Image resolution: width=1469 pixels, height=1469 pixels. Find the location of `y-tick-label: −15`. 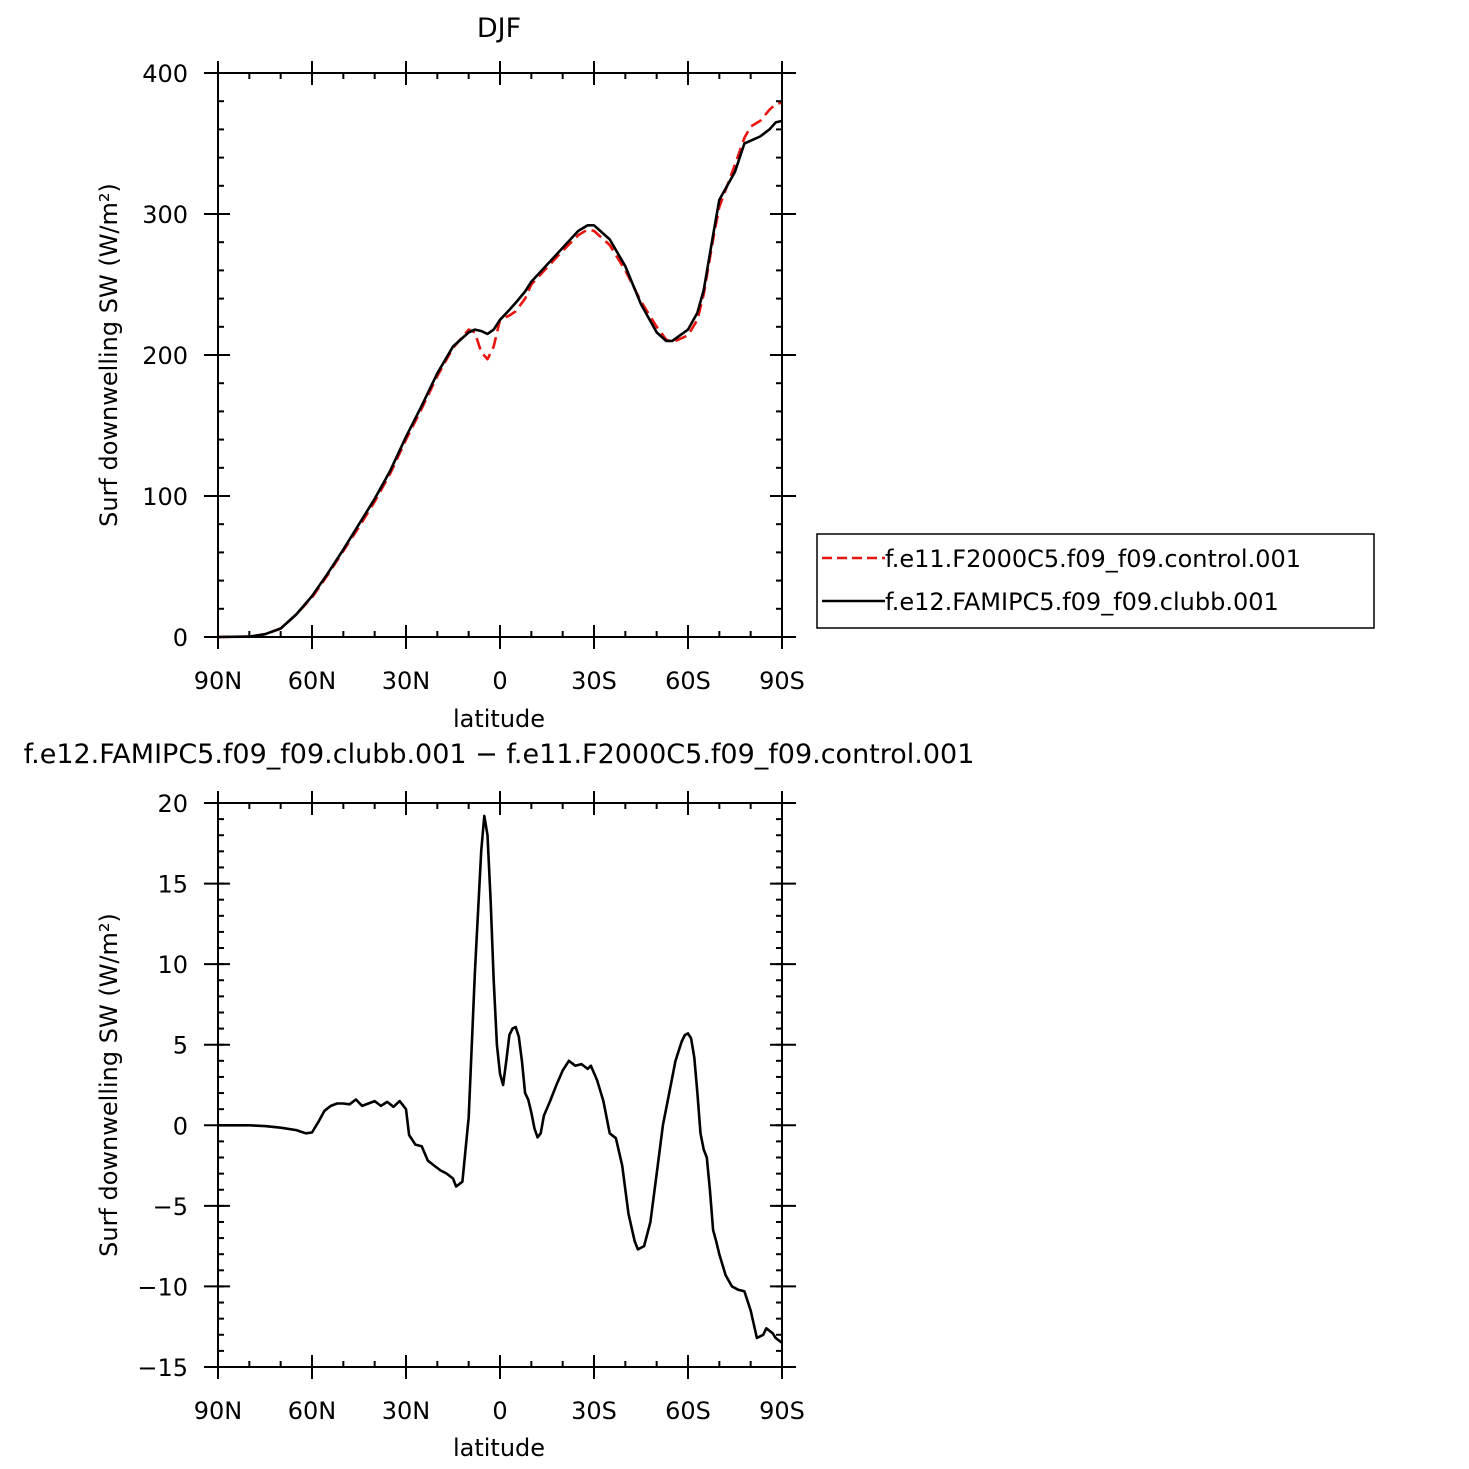

y-tick-label: −15 is located at coordinates (162, 1368).